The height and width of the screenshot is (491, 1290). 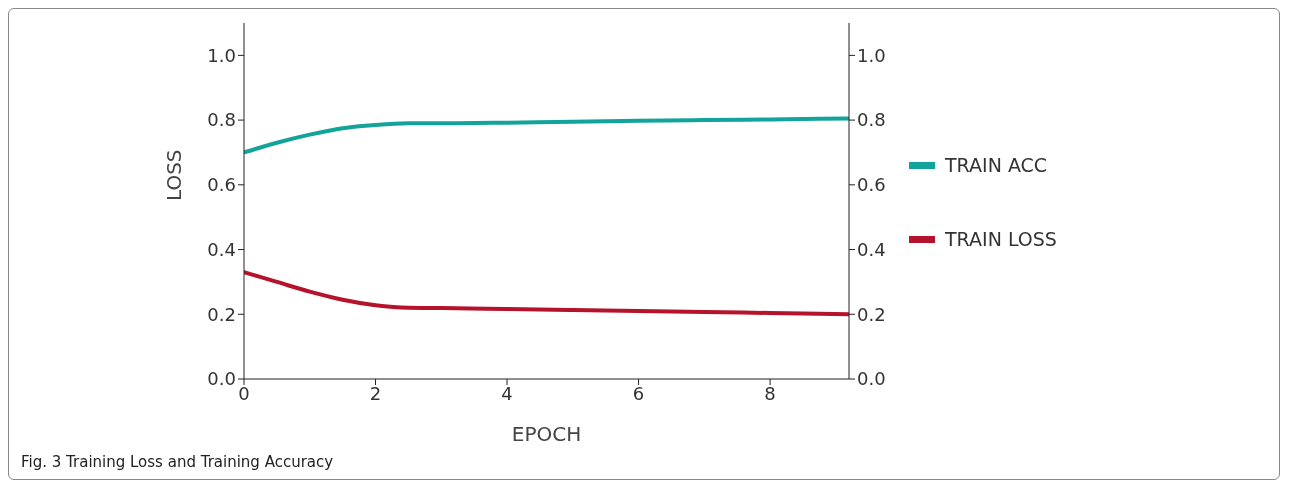 What do you see at coordinates (871, 314) in the screenshot?
I see `y2-tick-label: 0.2` at bounding box center [871, 314].